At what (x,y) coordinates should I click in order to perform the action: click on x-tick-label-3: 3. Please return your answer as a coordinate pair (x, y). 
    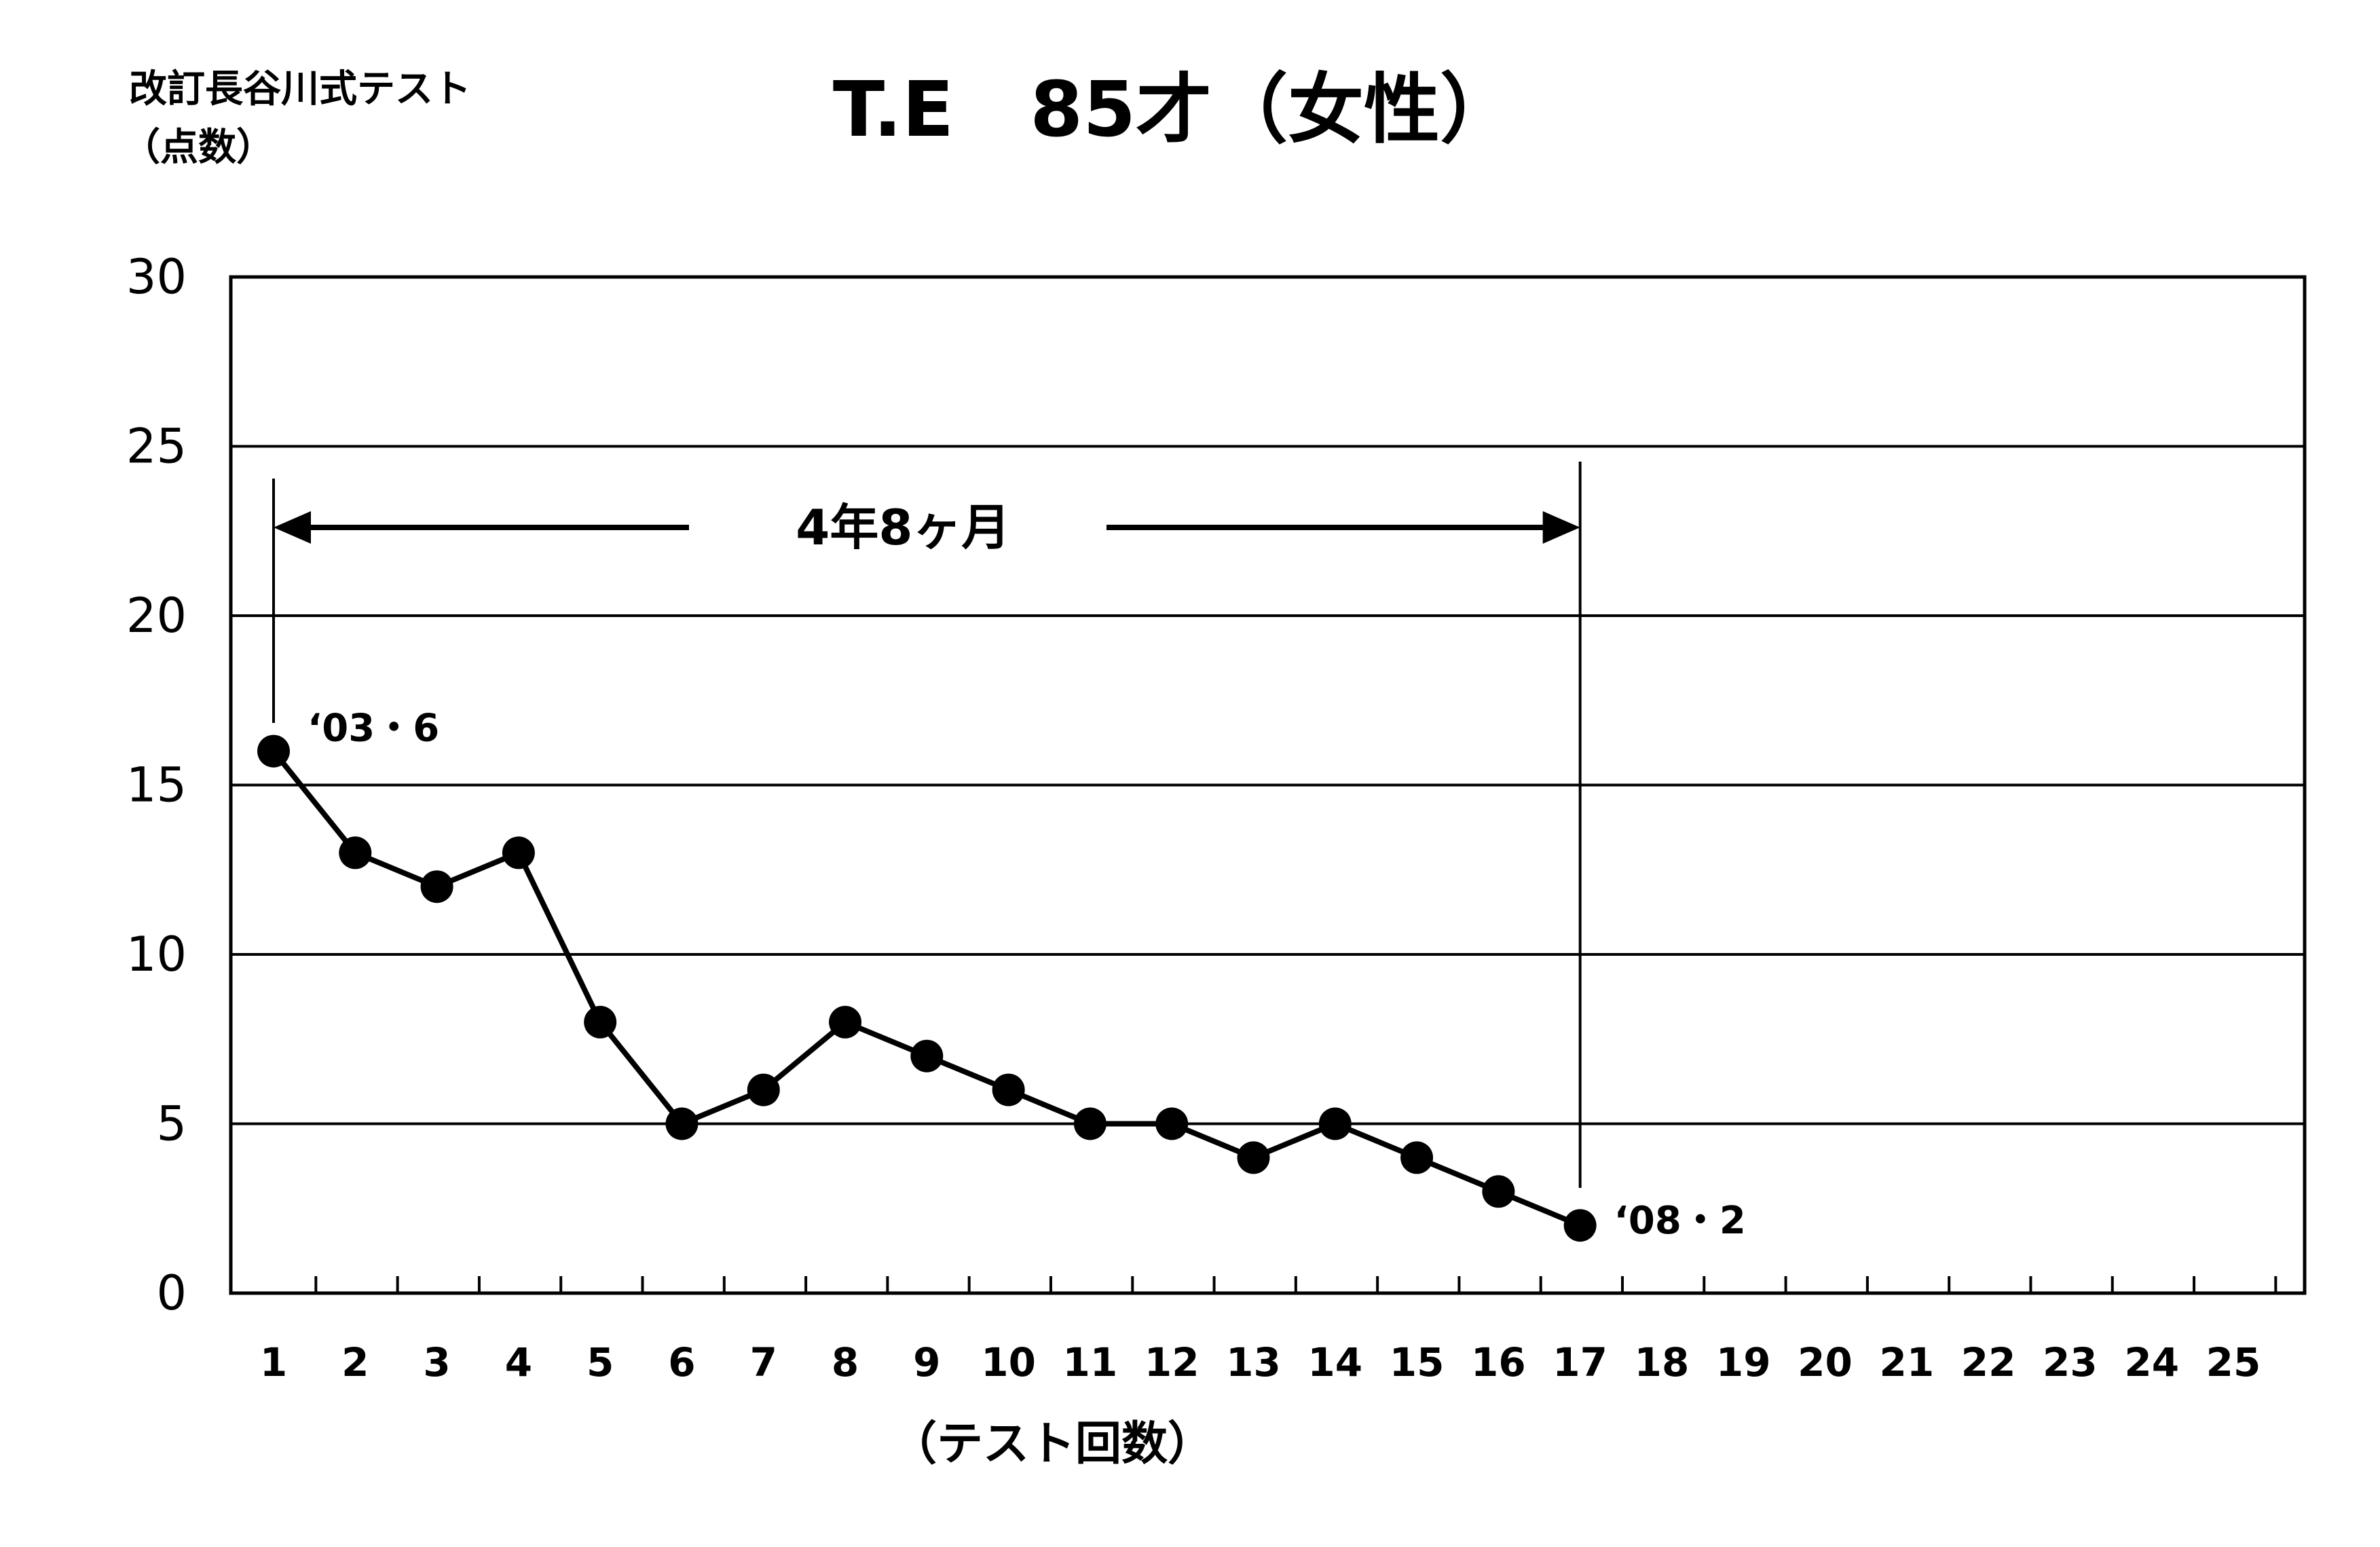
    Looking at the image, I should click on (437, 1362).